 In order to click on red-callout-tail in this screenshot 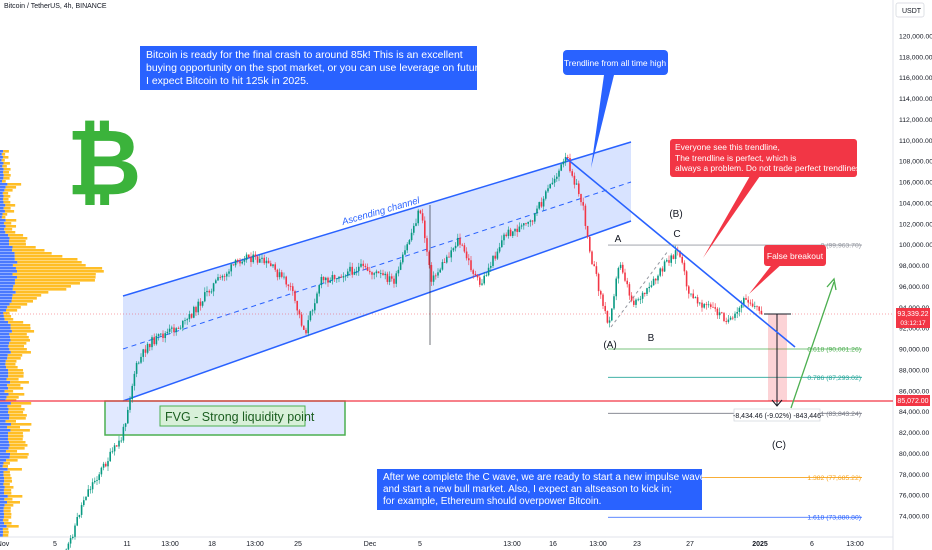, I will do `click(731, 217)`.